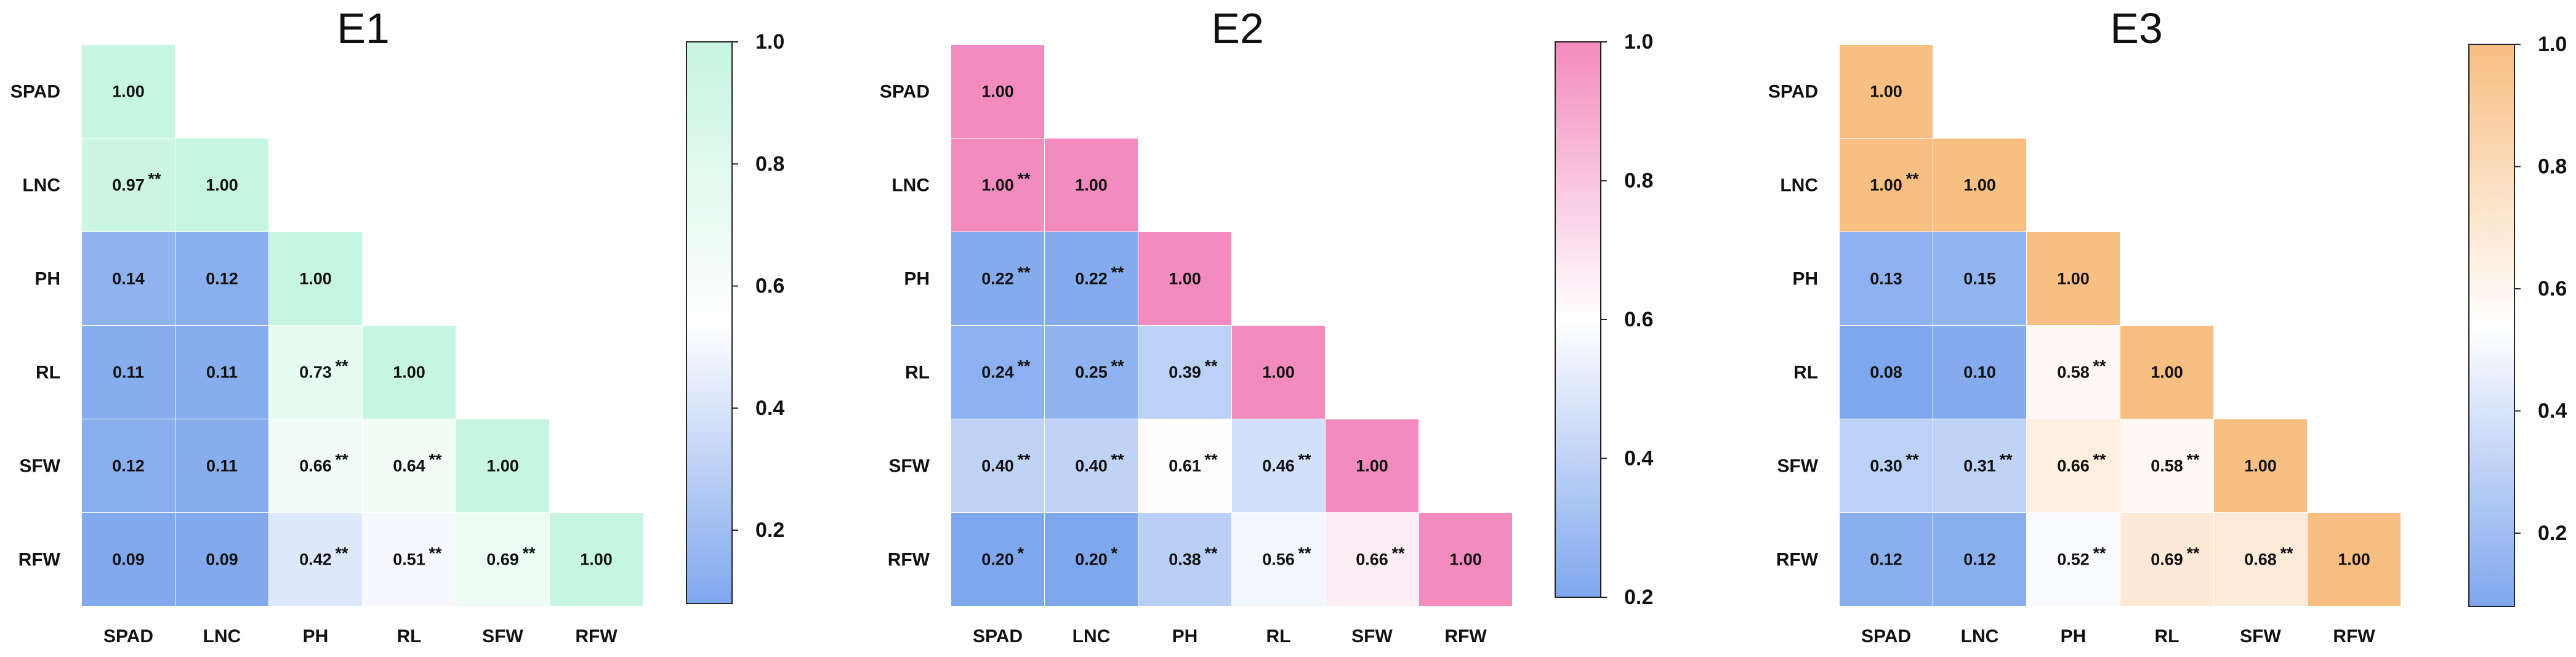  What do you see at coordinates (769, 42) in the screenshot?
I see `colorbar-tick-label: 1.0` at bounding box center [769, 42].